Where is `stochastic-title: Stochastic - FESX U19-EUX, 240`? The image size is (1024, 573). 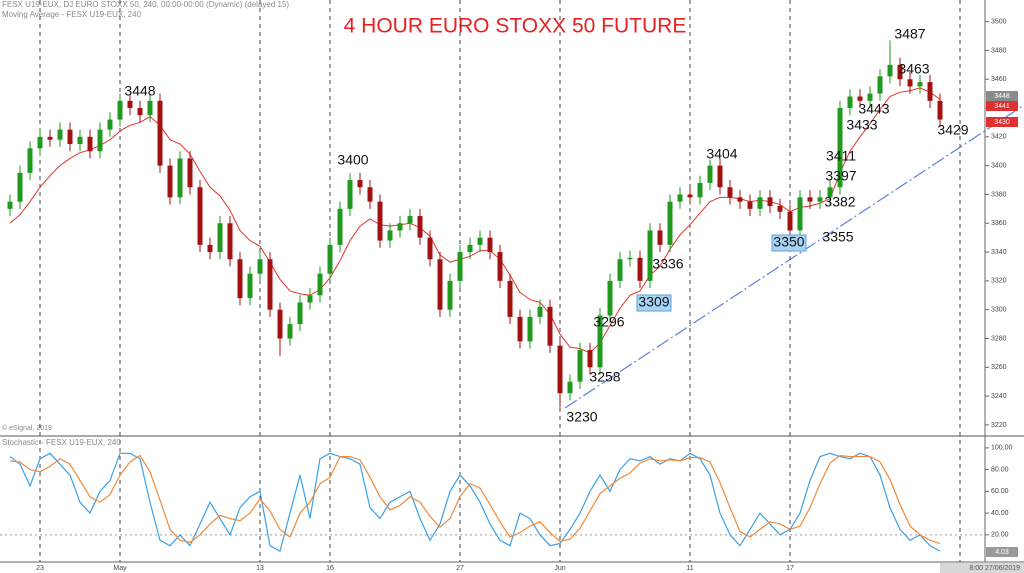 stochastic-title: Stochastic - FESX U19-EUX, 240 is located at coordinates (61, 442).